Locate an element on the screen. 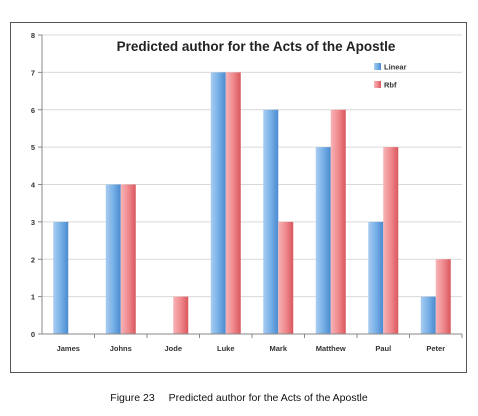 This screenshot has height=416, width=478. x-tick-label: Matthew is located at coordinates (331, 348).